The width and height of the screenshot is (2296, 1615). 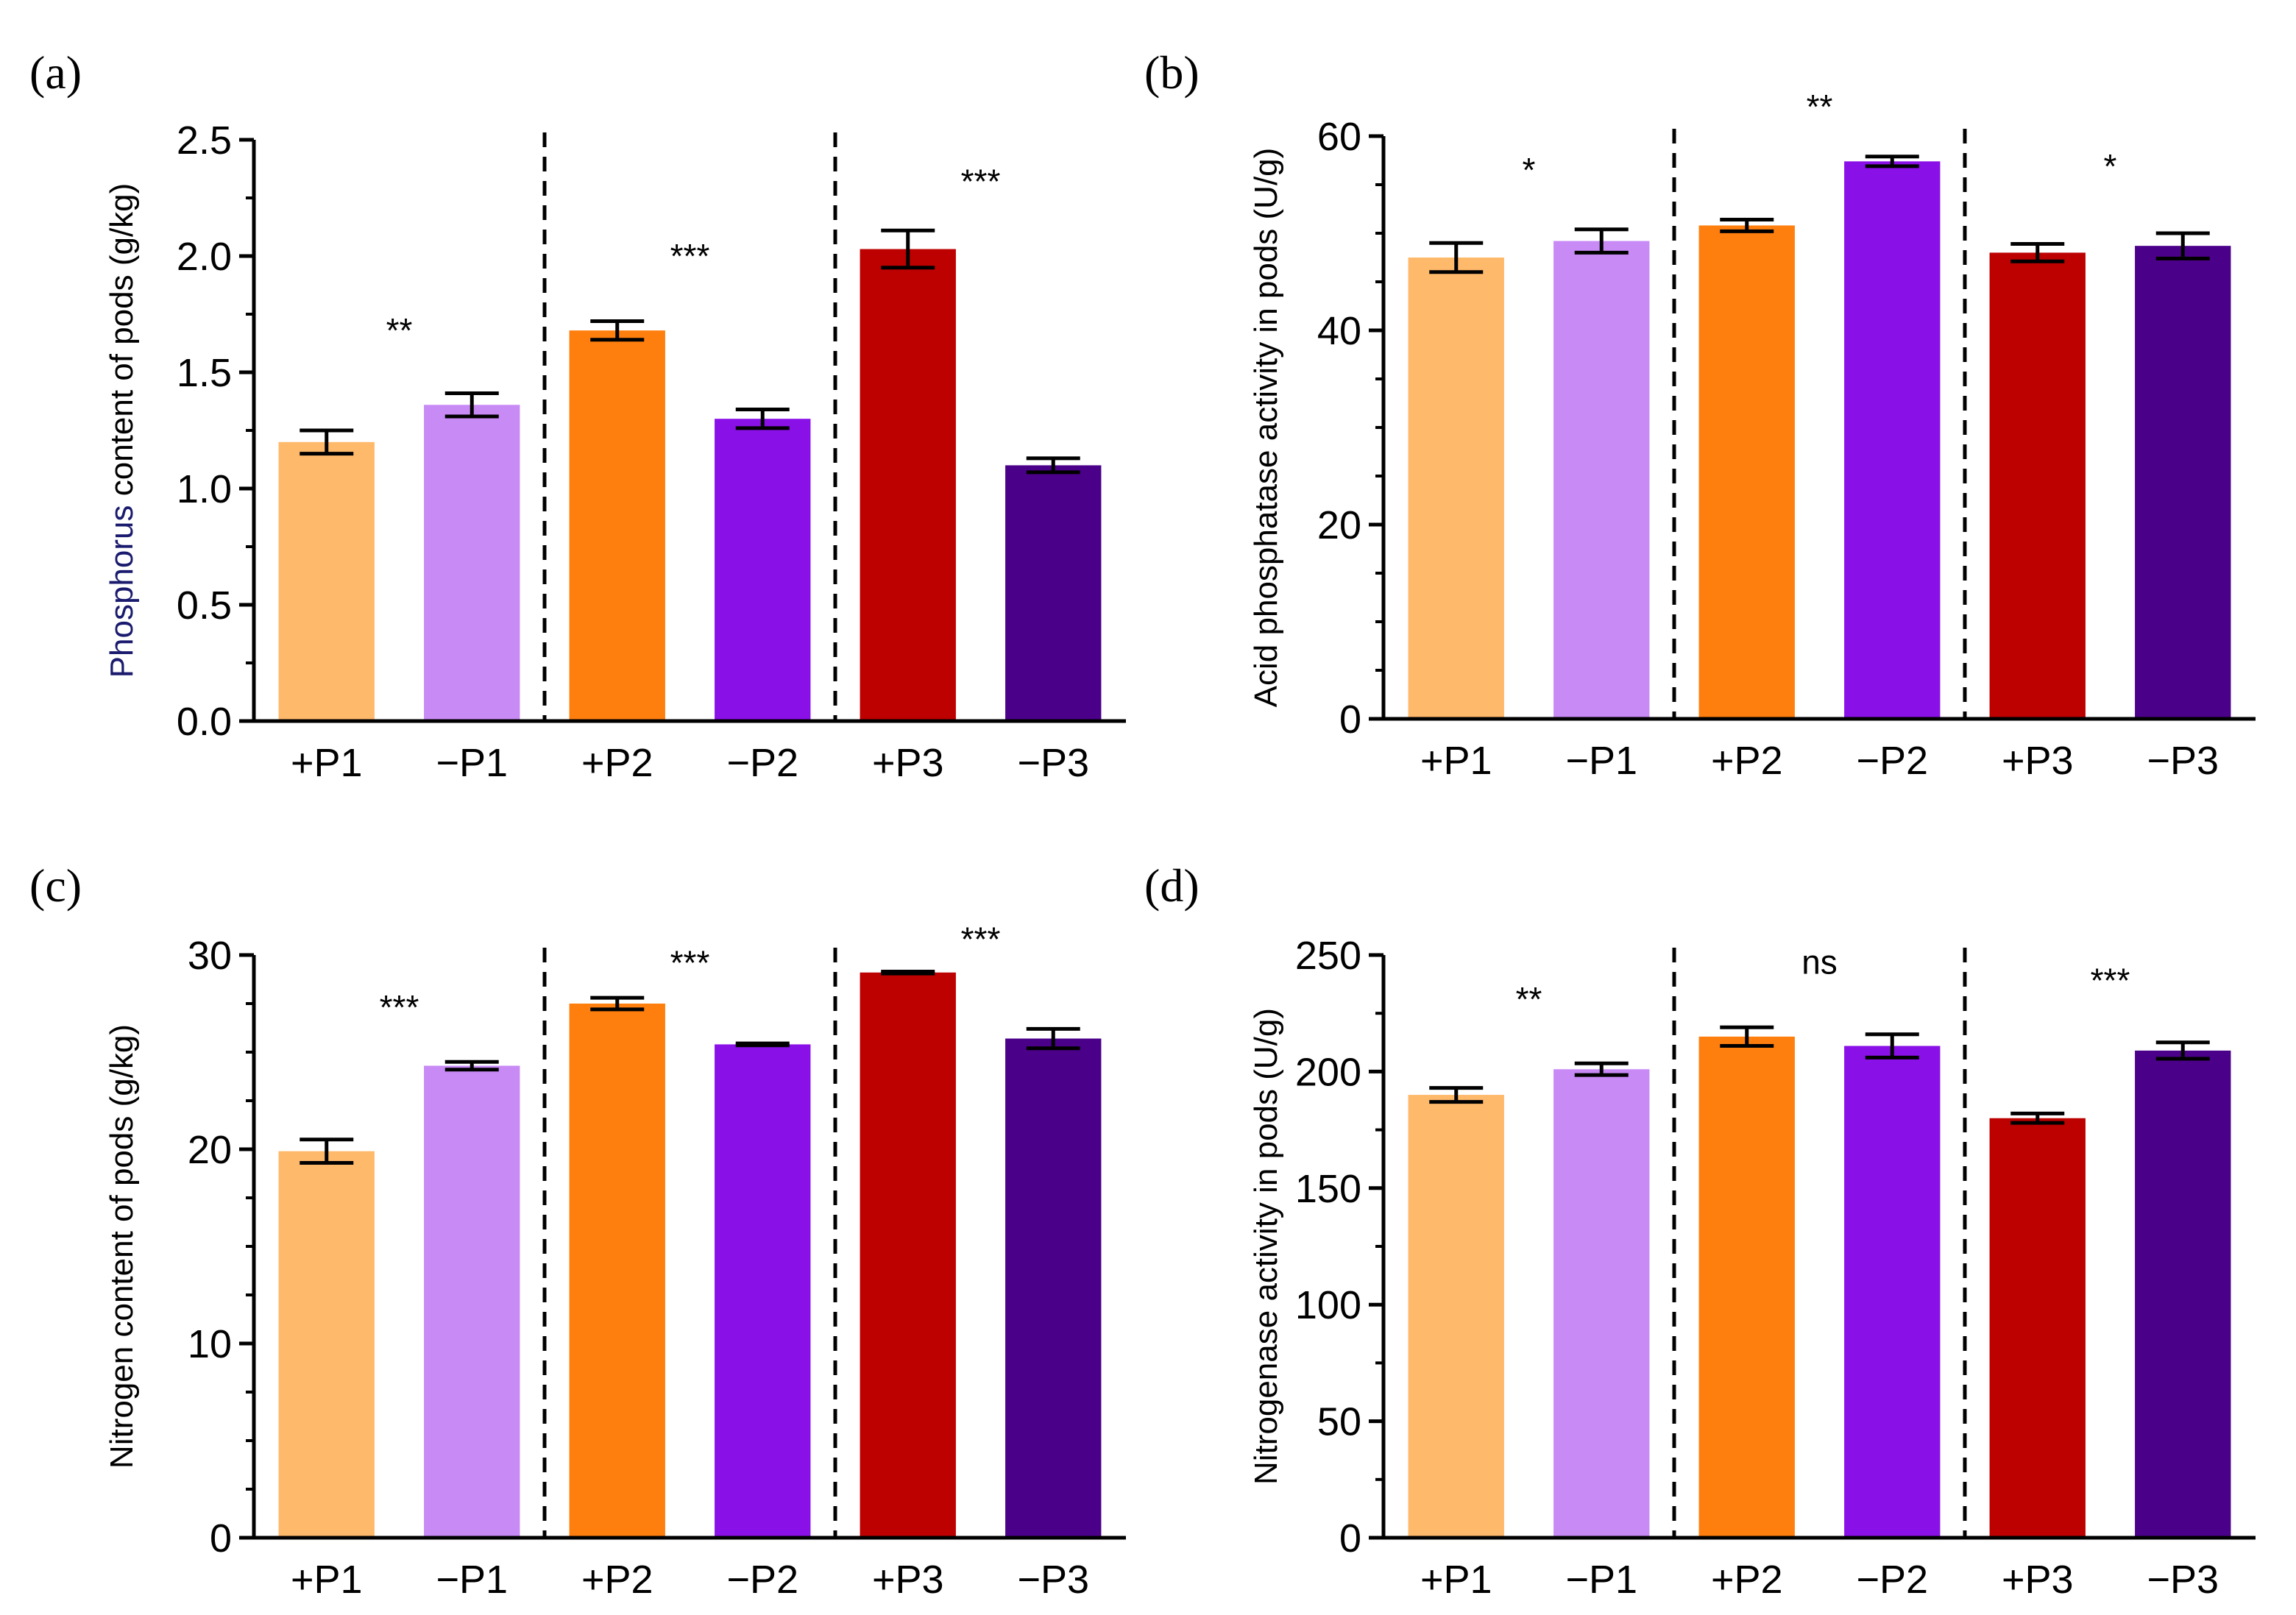 I want to click on y-axis-title-text: Nitrogen content of pods (g/kg), so click(x=122, y=1246).